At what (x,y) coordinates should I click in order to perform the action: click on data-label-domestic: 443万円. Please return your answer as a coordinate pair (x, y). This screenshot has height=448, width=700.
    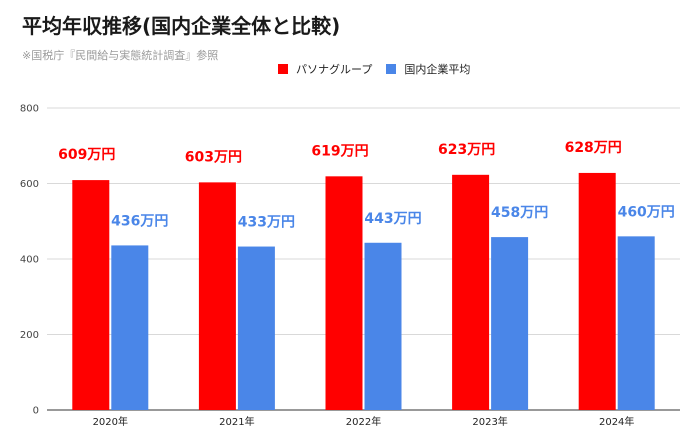
    Looking at the image, I should click on (392, 219).